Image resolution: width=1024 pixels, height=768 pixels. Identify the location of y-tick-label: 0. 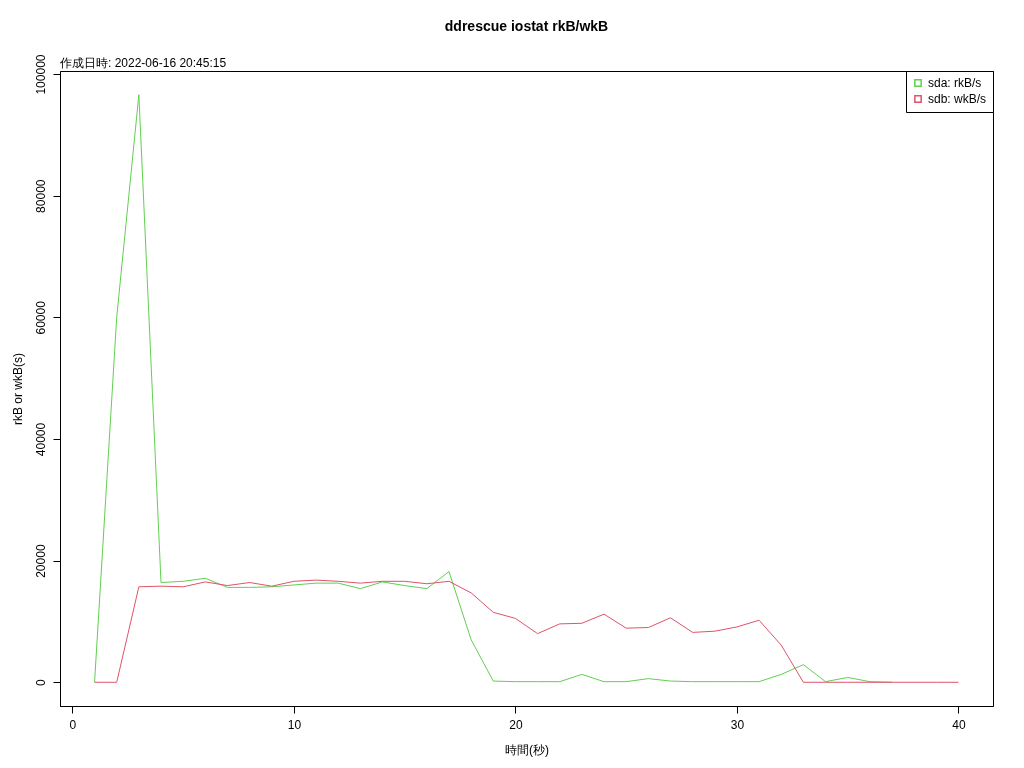
(40, 683).